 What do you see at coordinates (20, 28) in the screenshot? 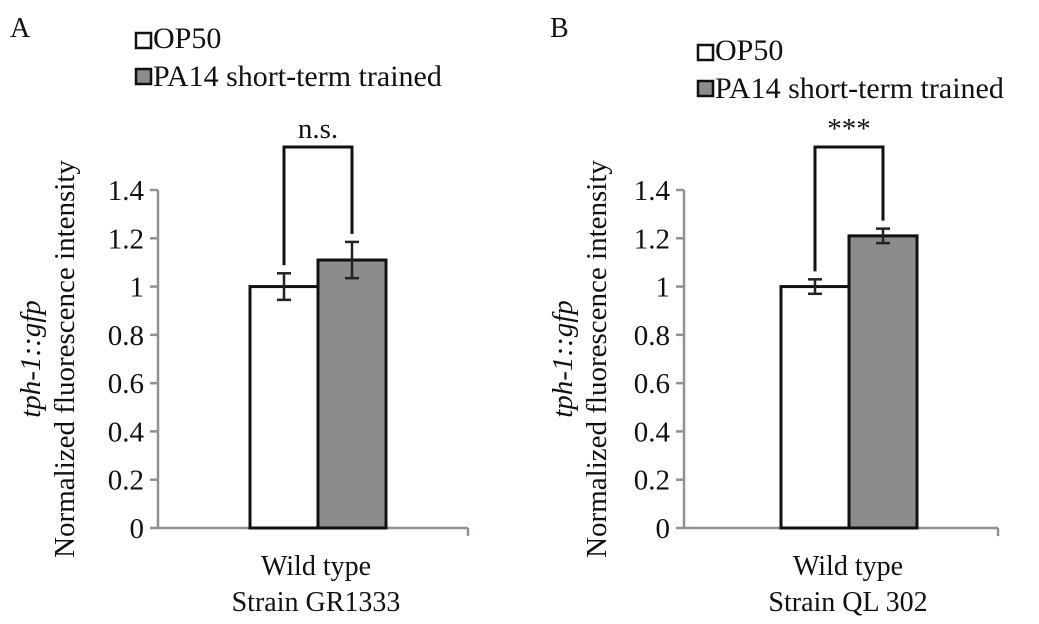
I see `panel-label: A` at bounding box center [20, 28].